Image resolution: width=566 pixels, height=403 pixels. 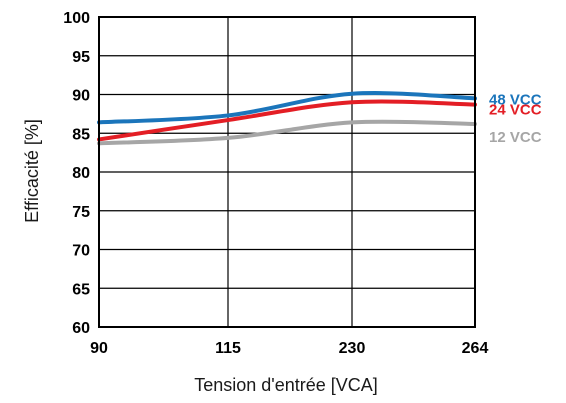 What do you see at coordinates (81, 96) in the screenshot?
I see `y-tick-label: 90` at bounding box center [81, 96].